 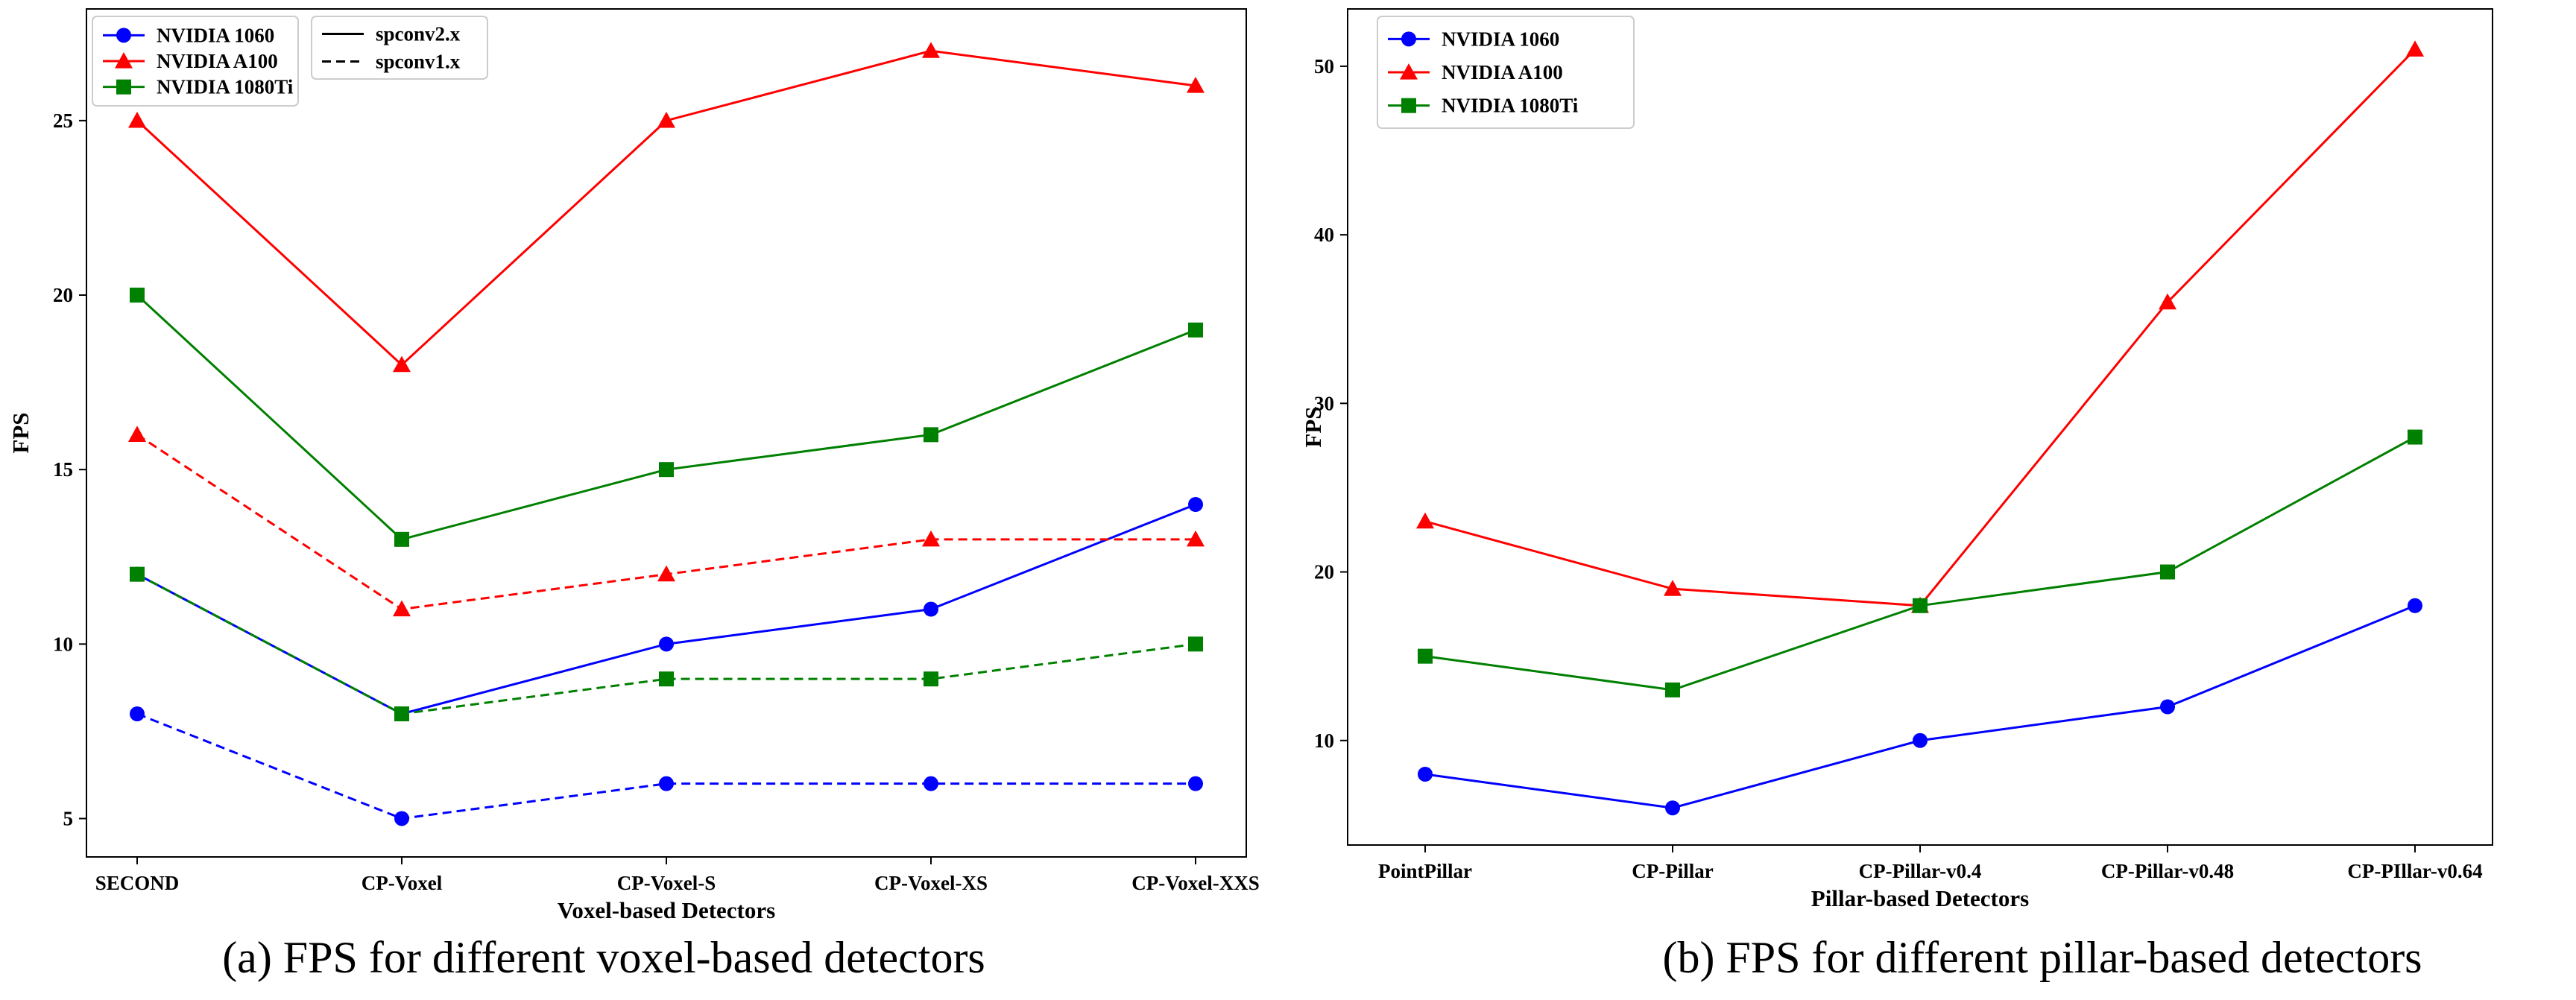 I want to click on x-tick-label: CP-Pillar-v0.4, so click(x=1921, y=871).